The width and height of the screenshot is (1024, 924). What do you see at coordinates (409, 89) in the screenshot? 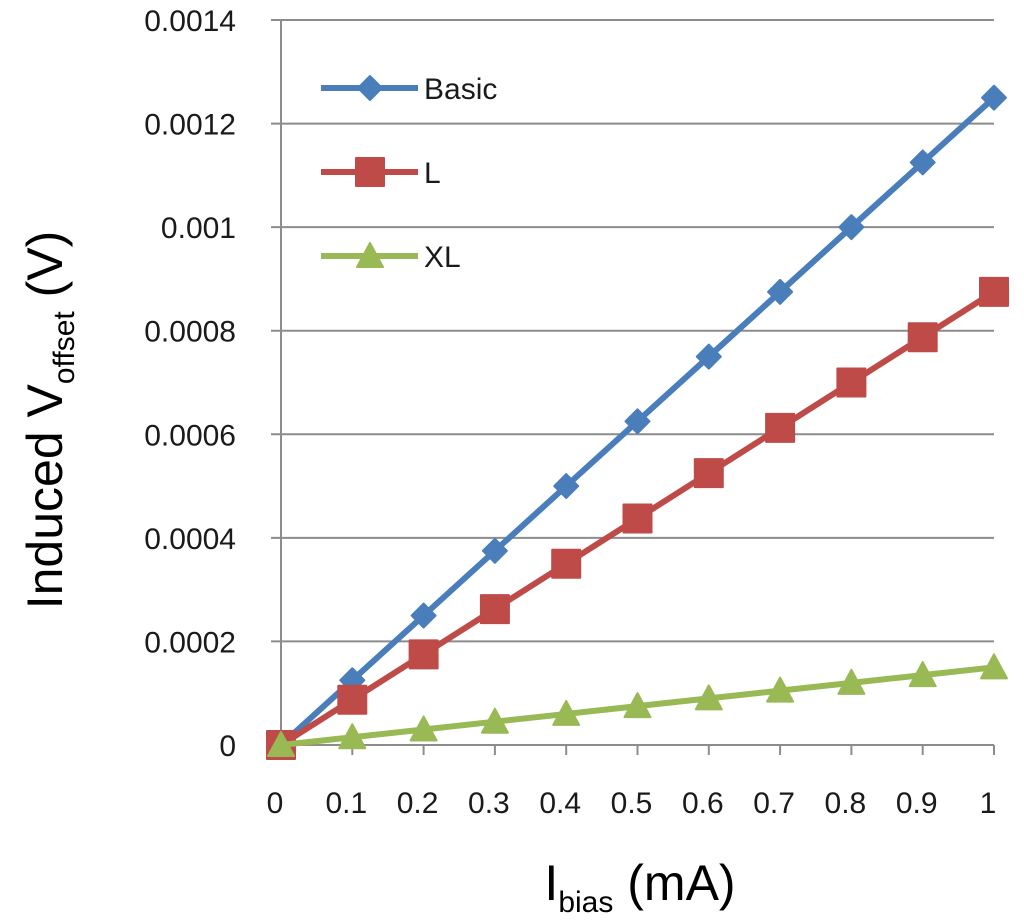
I see `legend-entry: Basic` at bounding box center [409, 89].